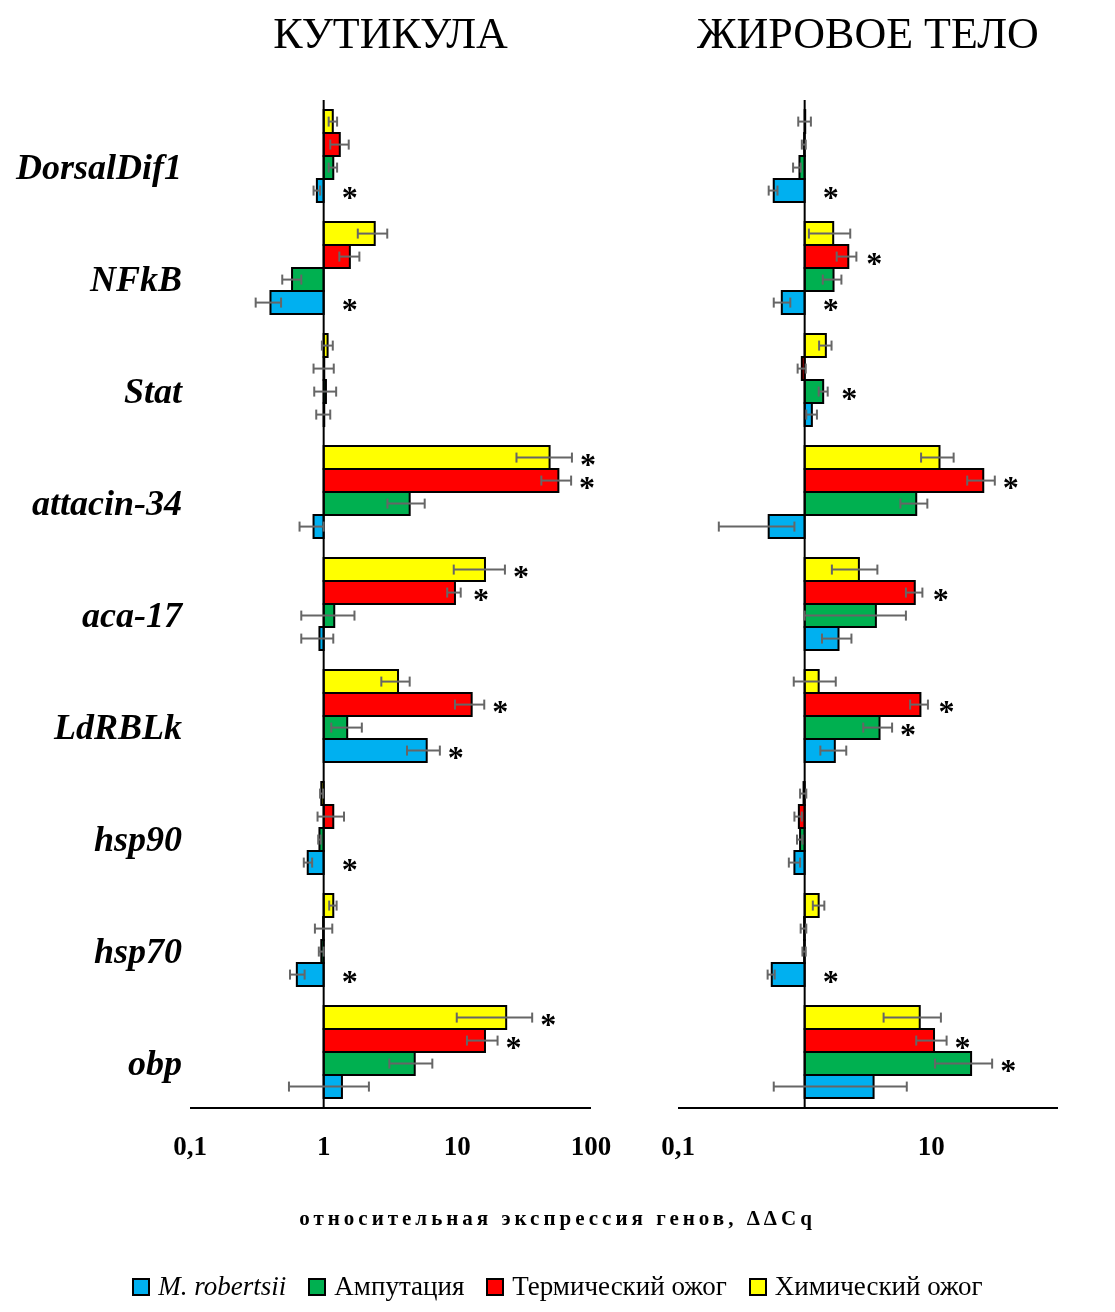  What do you see at coordinates (107, 502) in the screenshot?
I see `y-tick-label: attacin-34` at bounding box center [107, 502].